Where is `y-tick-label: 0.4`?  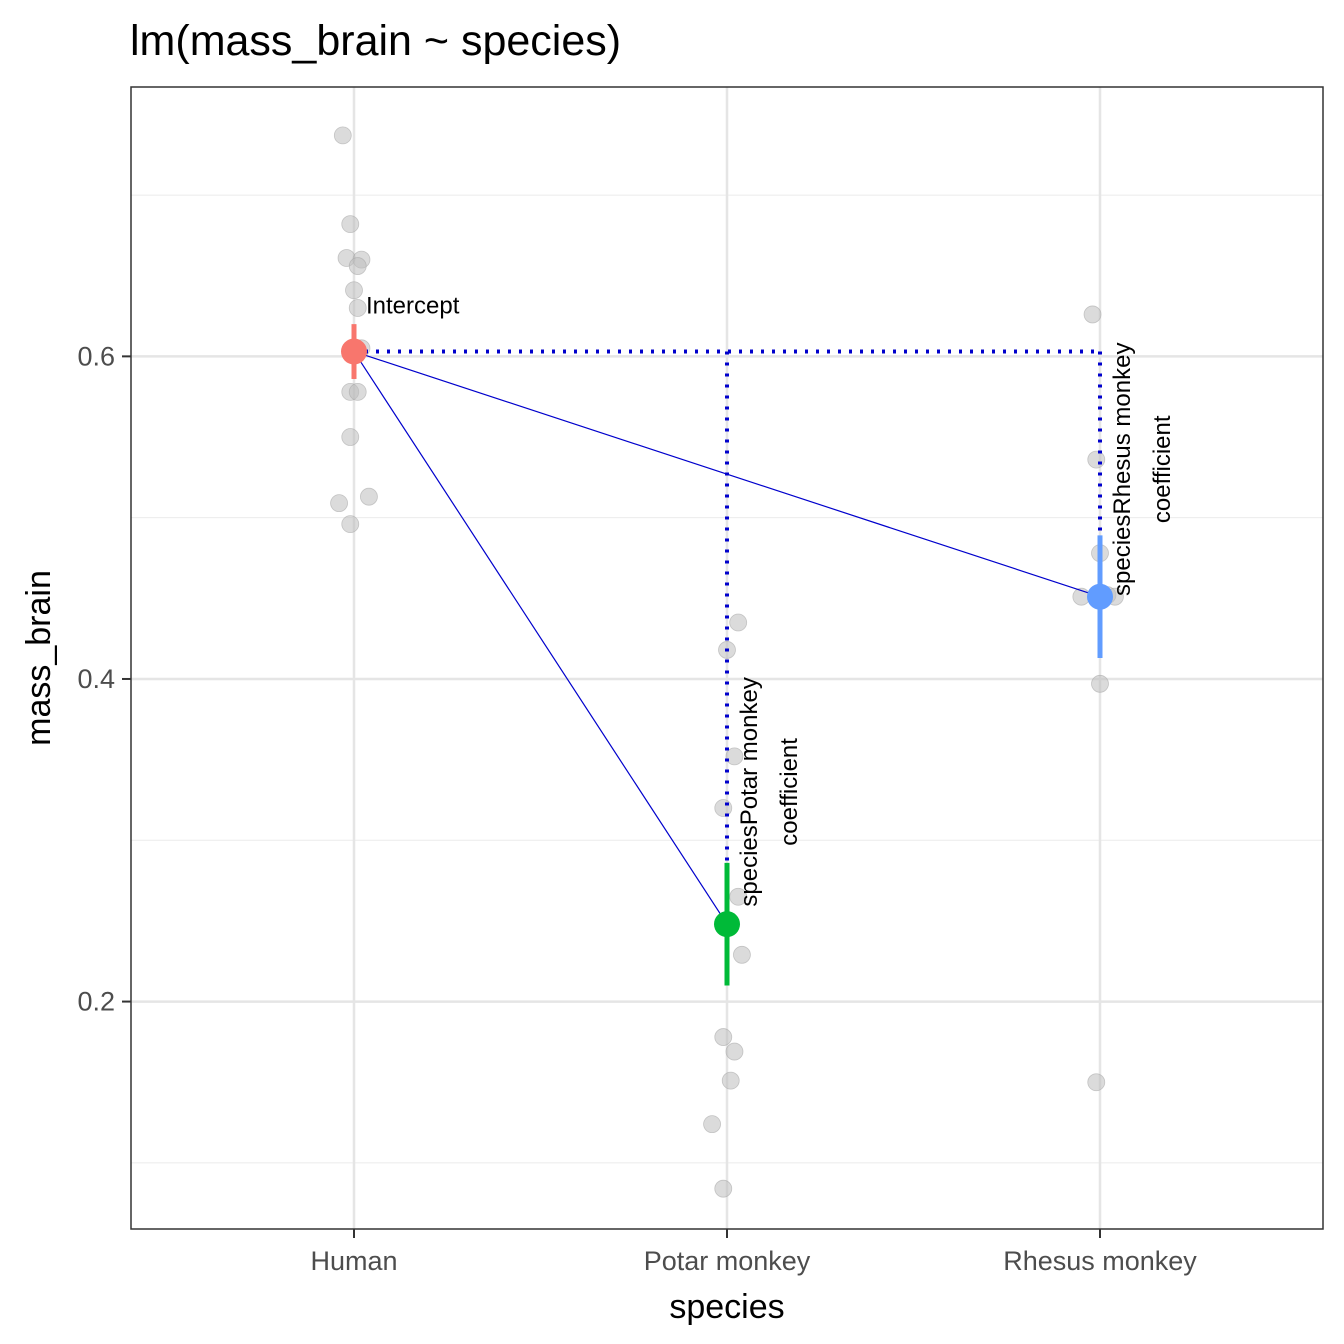
y-tick-label: 0.4 is located at coordinates (96, 679).